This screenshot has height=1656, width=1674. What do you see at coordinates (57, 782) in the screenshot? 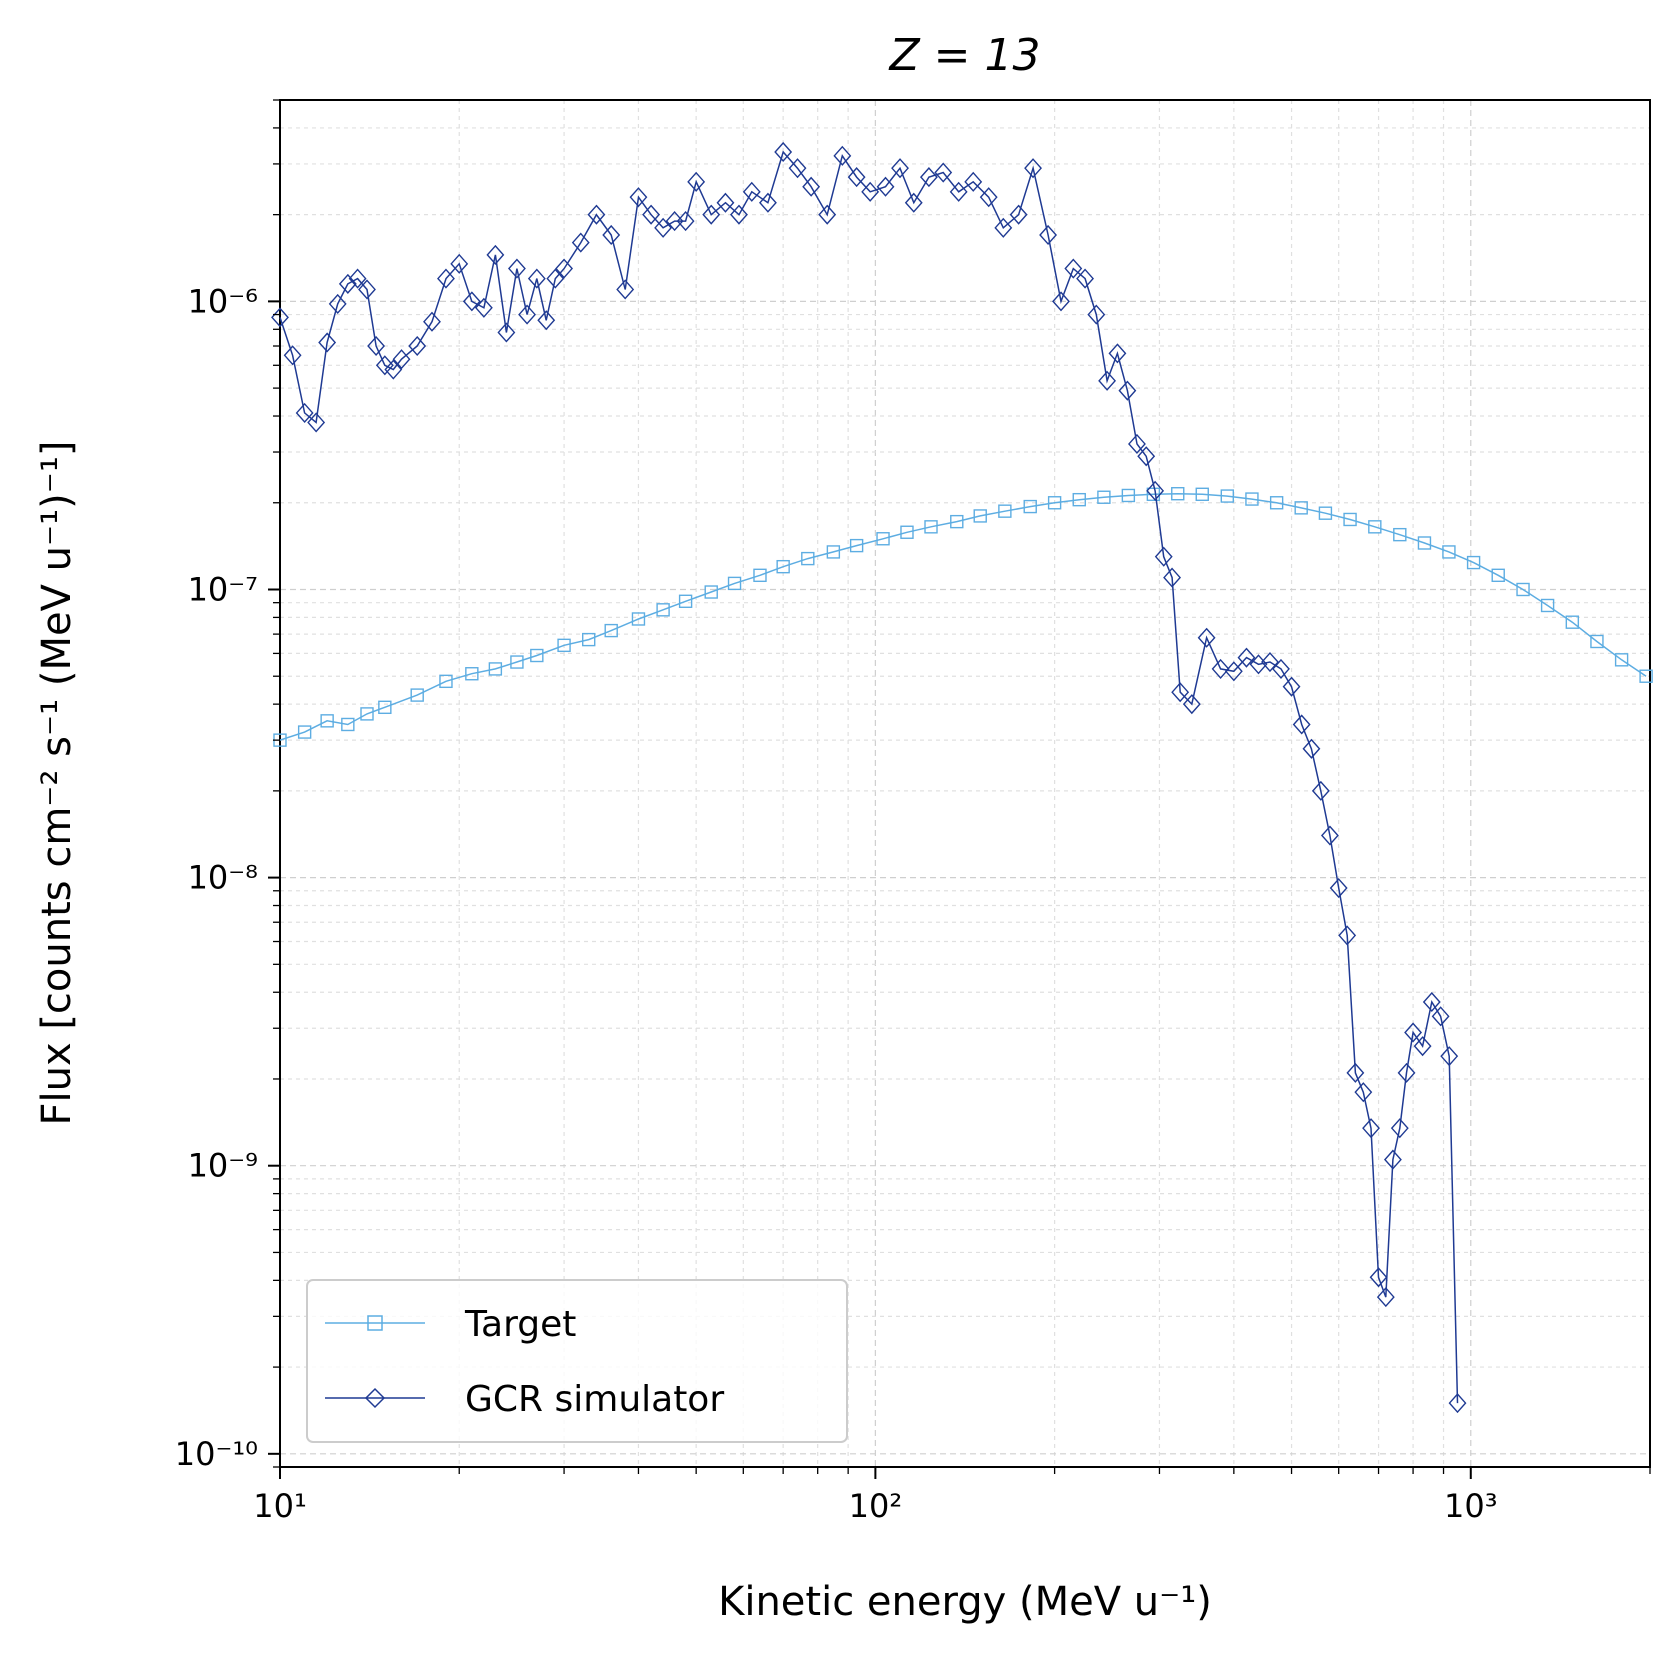
I see `y-axis-label: Flux [counts cm⁻² s⁻¹ (MeV u⁻¹)⁻¹]` at bounding box center [57, 782].